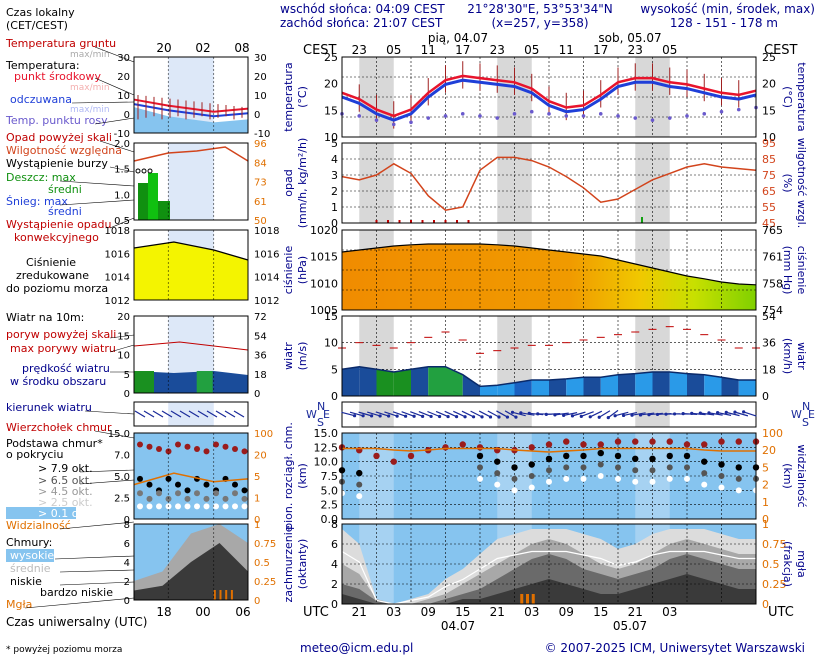  Describe the element at coordinates (191, 382) in the screenshot. I see `legend-wind-area` at that location.